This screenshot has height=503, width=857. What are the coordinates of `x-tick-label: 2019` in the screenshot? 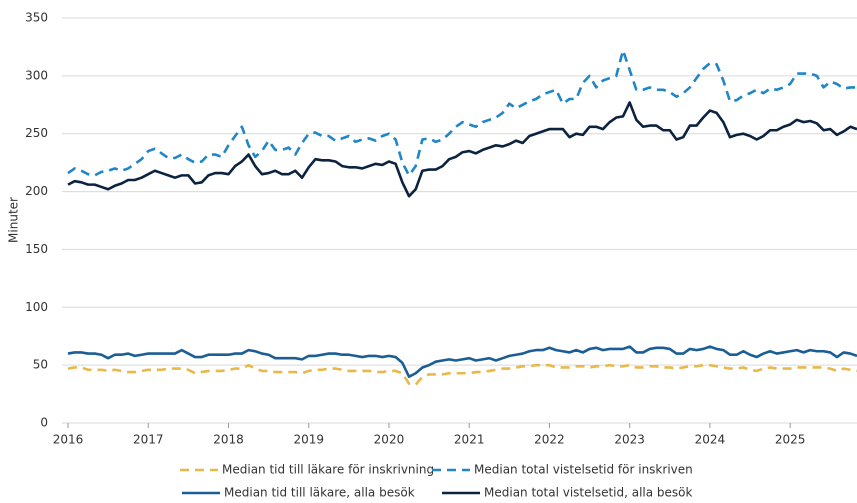 It's located at (308, 440).